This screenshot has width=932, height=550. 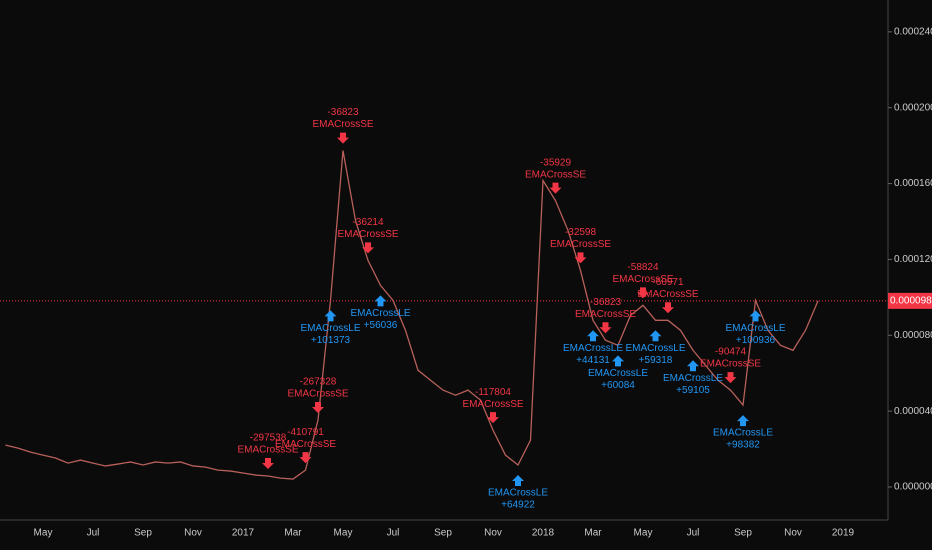 I want to click on signal-pnl: -297538, so click(x=268, y=438).